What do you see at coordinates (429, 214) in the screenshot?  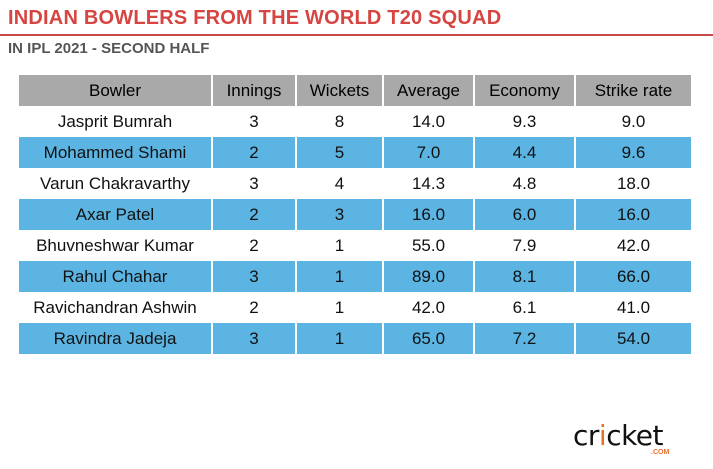 I see `average-cell: 16.0` at bounding box center [429, 214].